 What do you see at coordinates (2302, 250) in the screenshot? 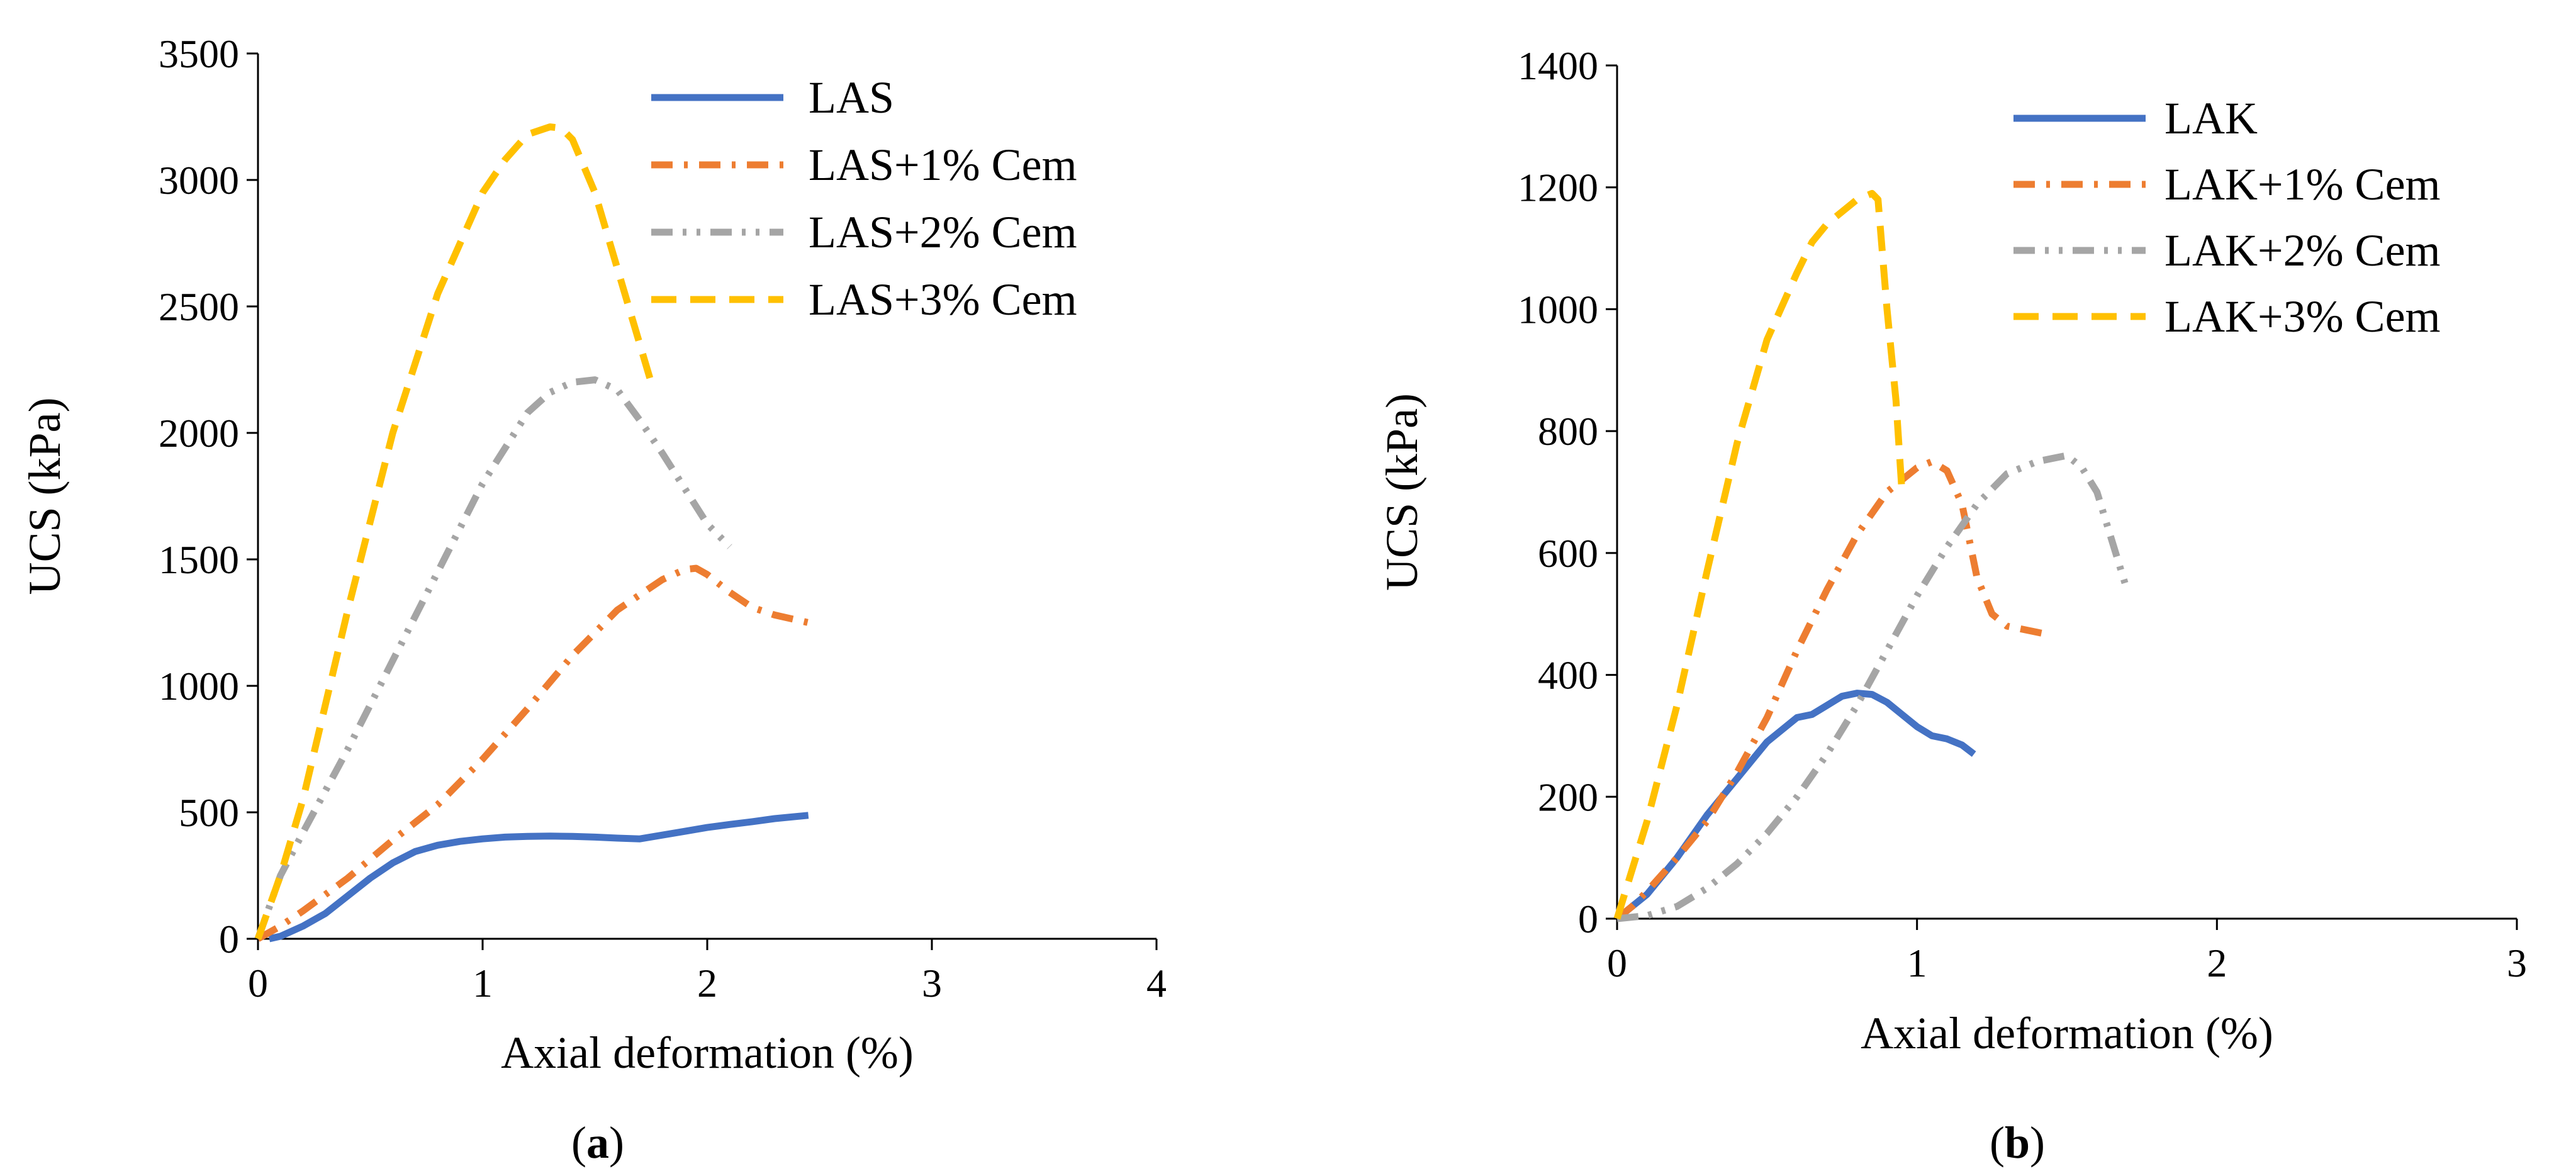
I see `legend-label: LAK+2% Cem` at bounding box center [2302, 250].